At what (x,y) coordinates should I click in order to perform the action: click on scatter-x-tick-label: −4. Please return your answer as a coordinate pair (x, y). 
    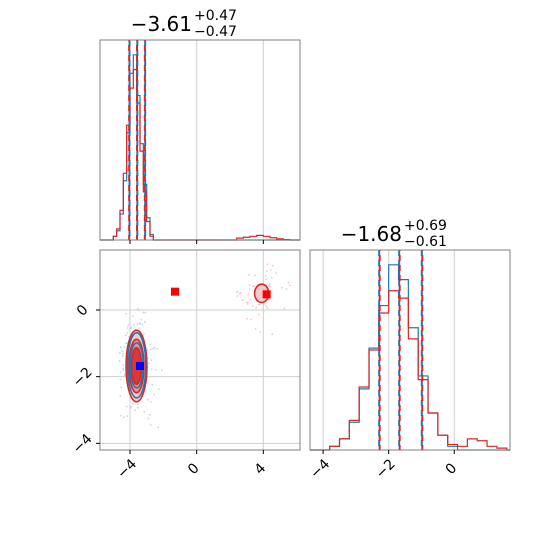
    Looking at the image, I should click on (127, 469).